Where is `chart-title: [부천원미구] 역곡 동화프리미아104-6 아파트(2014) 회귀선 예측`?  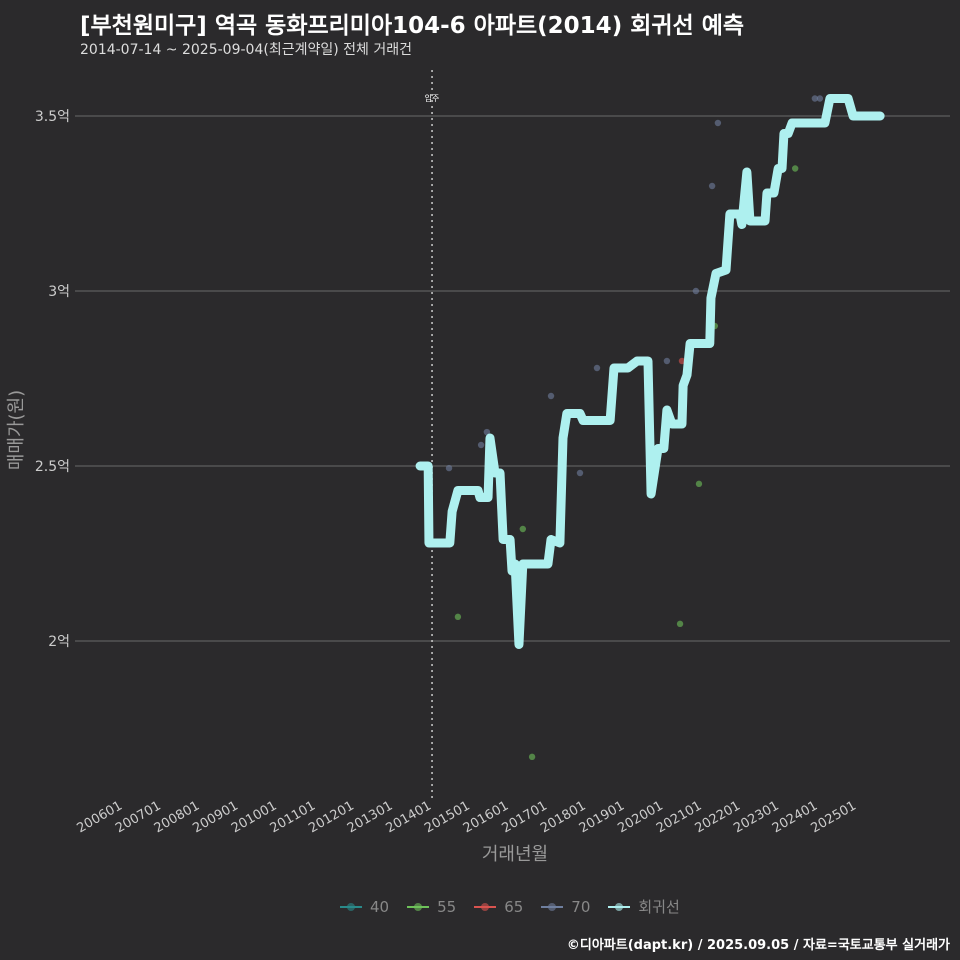 chart-title: [부천원미구] 역곡 동화프리미아104-6 아파트(2014) 회귀선 예측 is located at coordinates (412, 26).